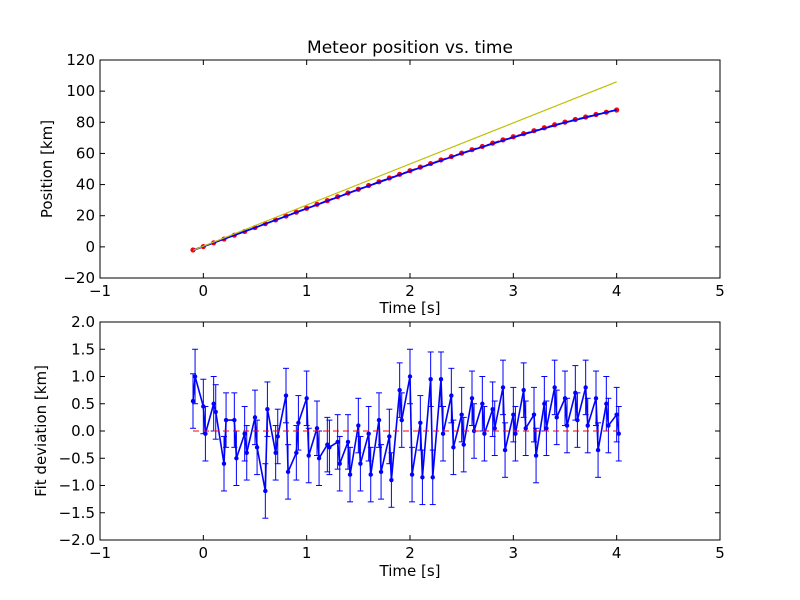  Describe the element at coordinates (80, 91) in the screenshot. I see `position-y-tick-label: 100` at that location.